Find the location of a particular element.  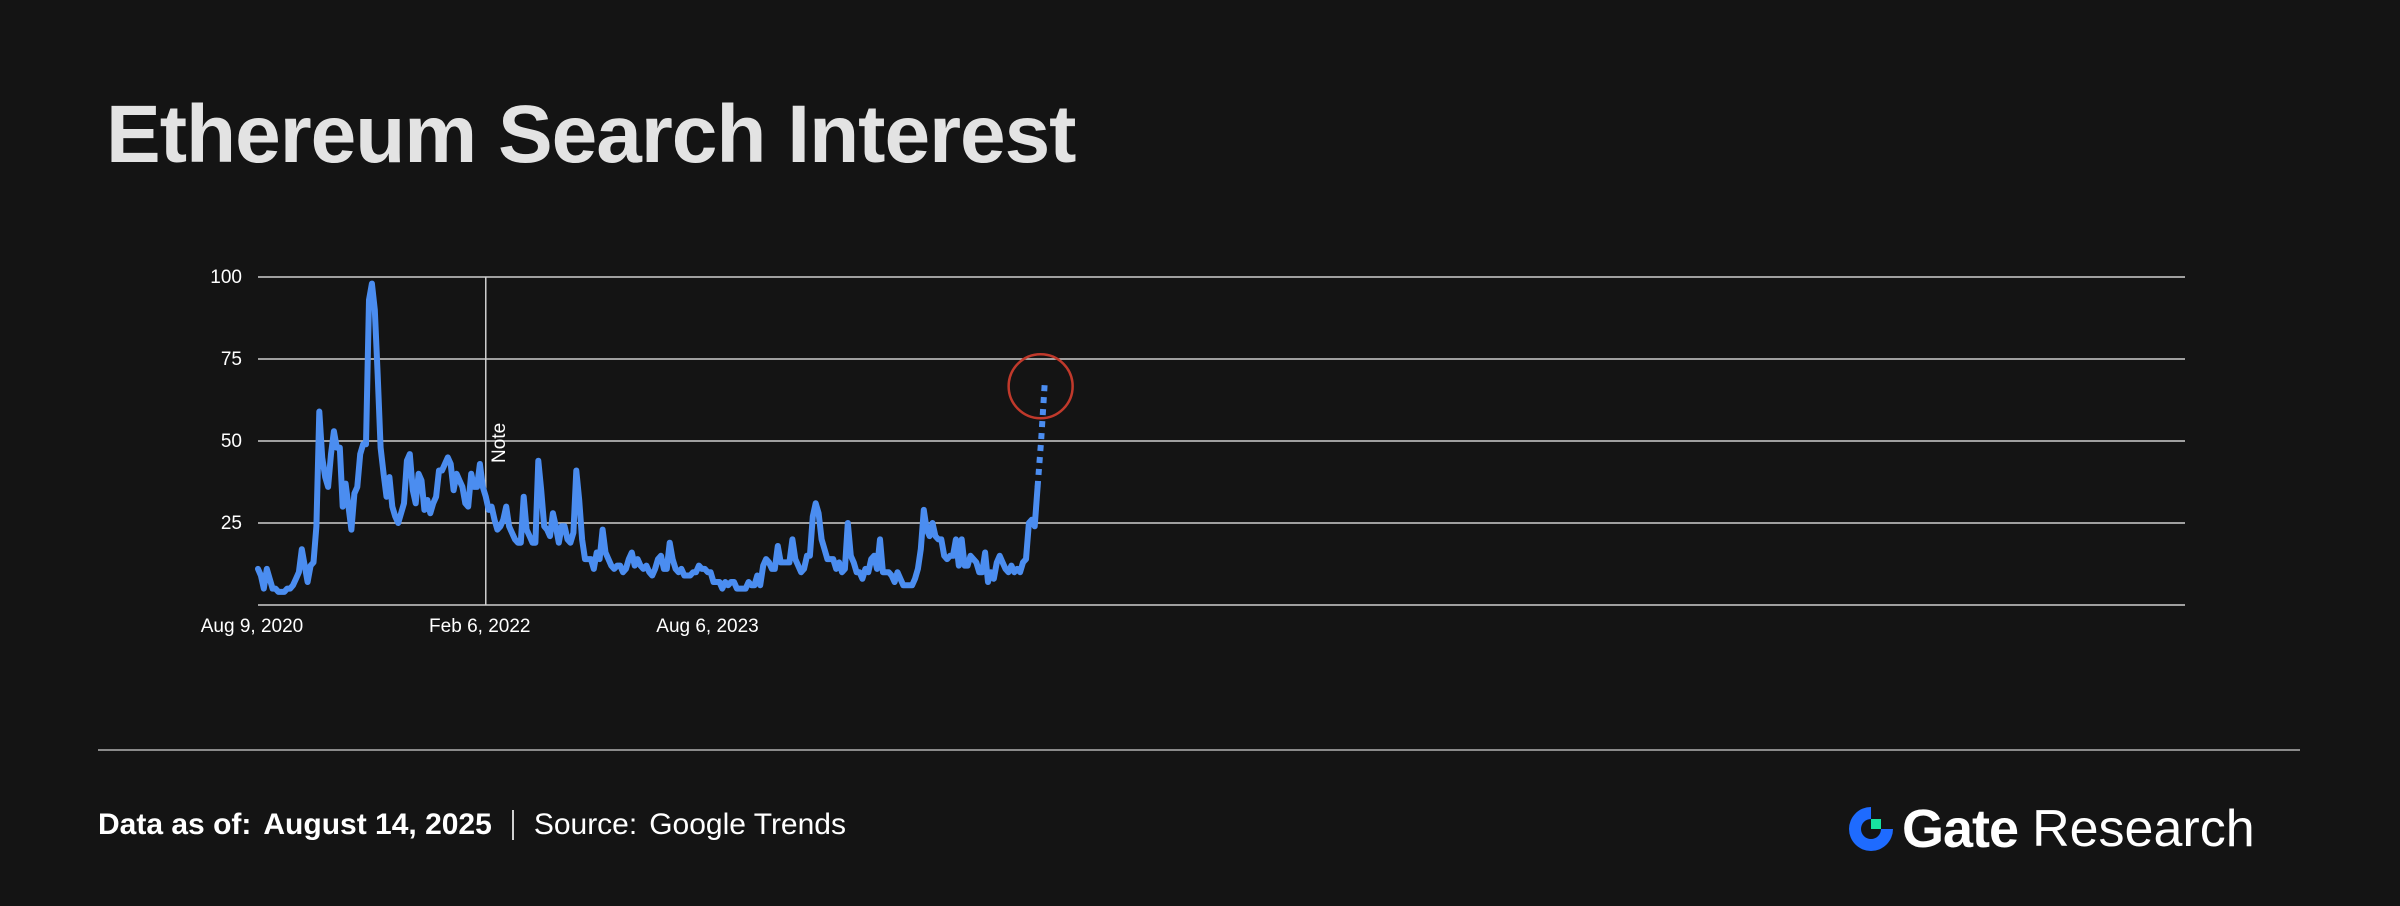

x-tick-label: Aug 6, 2023 is located at coordinates (707, 626).